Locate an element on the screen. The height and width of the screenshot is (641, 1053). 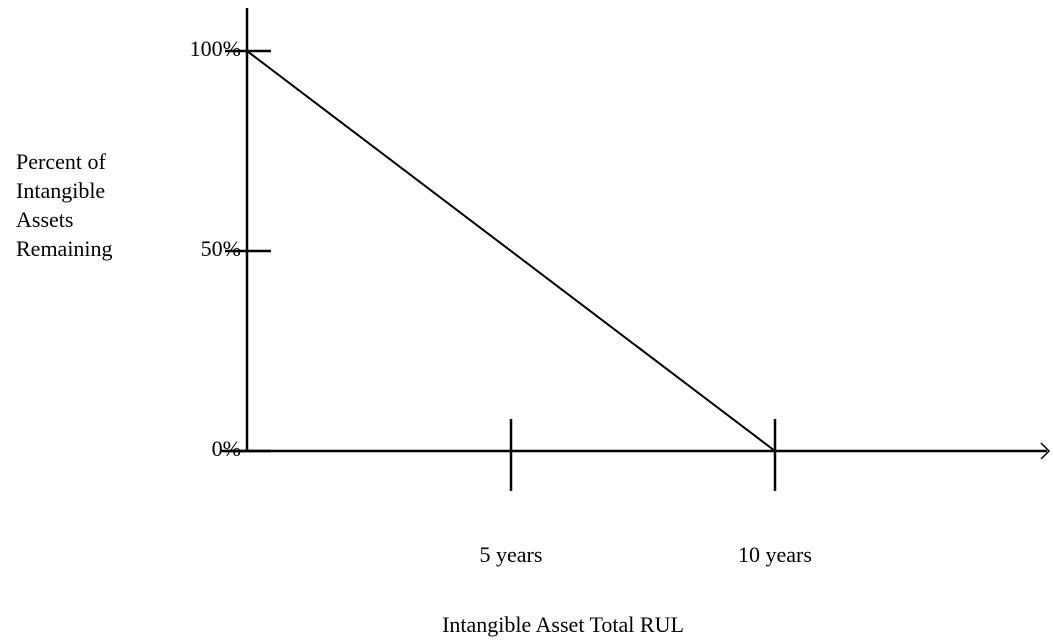
x-tick-label: 10 years is located at coordinates (775, 554).